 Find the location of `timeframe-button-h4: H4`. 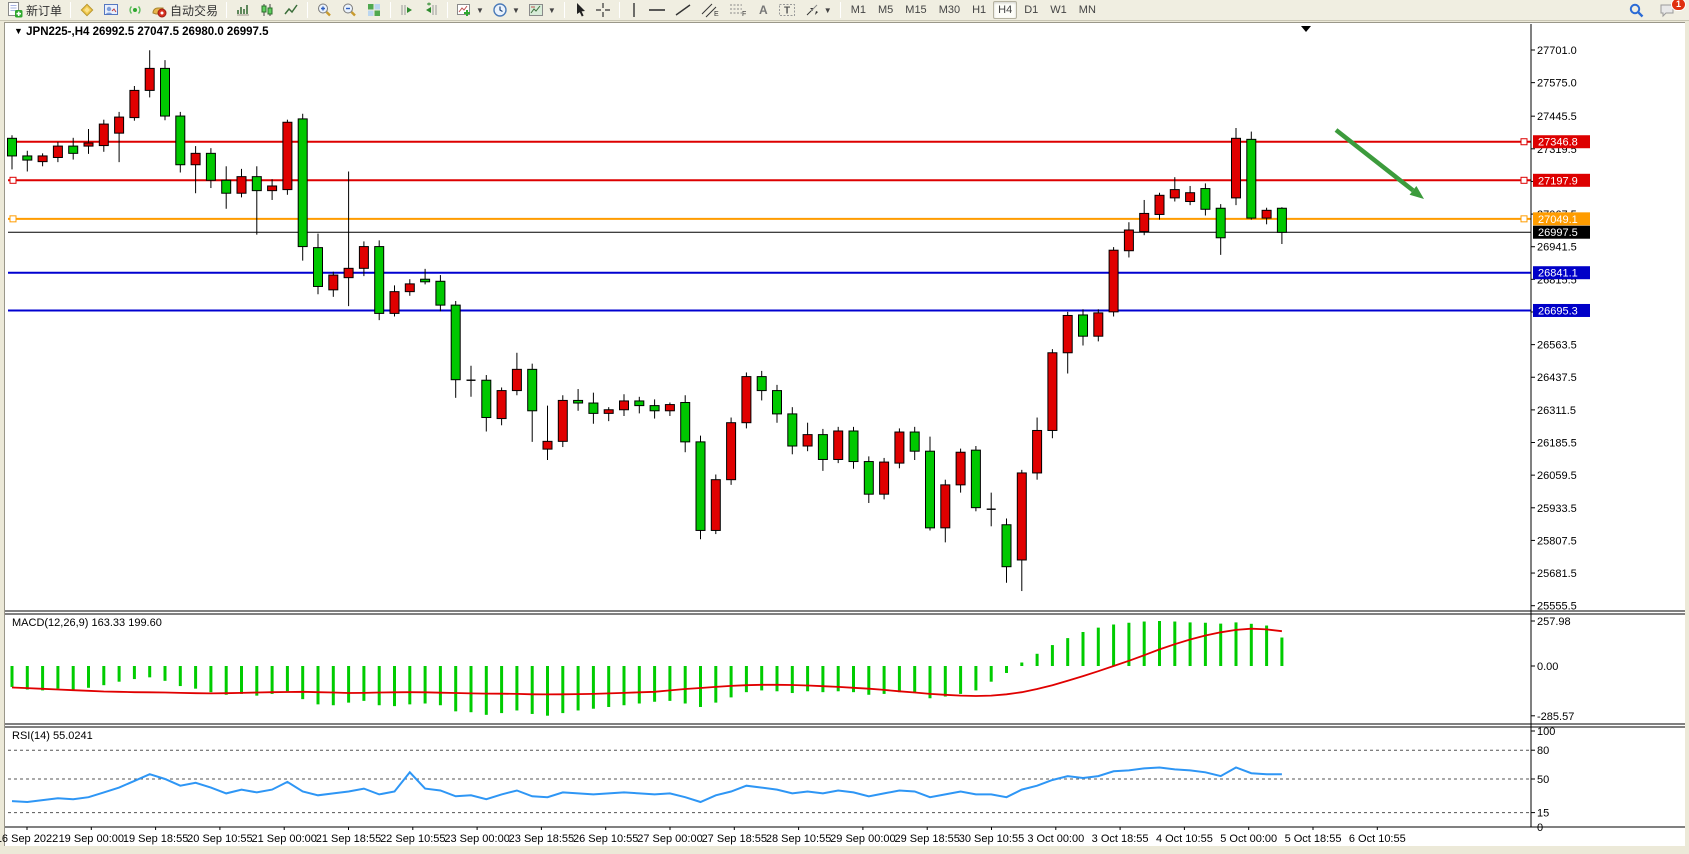

timeframe-button-h4: H4 is located at coordinates (1005, 10).